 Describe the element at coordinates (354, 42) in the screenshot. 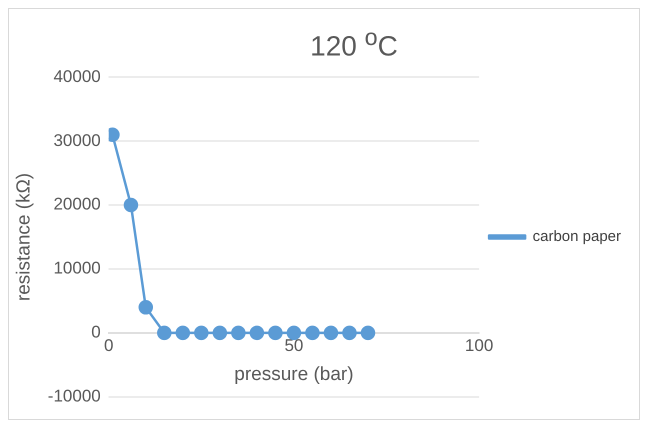

I see `chart-title: 120 $^{o}$C` at that location.